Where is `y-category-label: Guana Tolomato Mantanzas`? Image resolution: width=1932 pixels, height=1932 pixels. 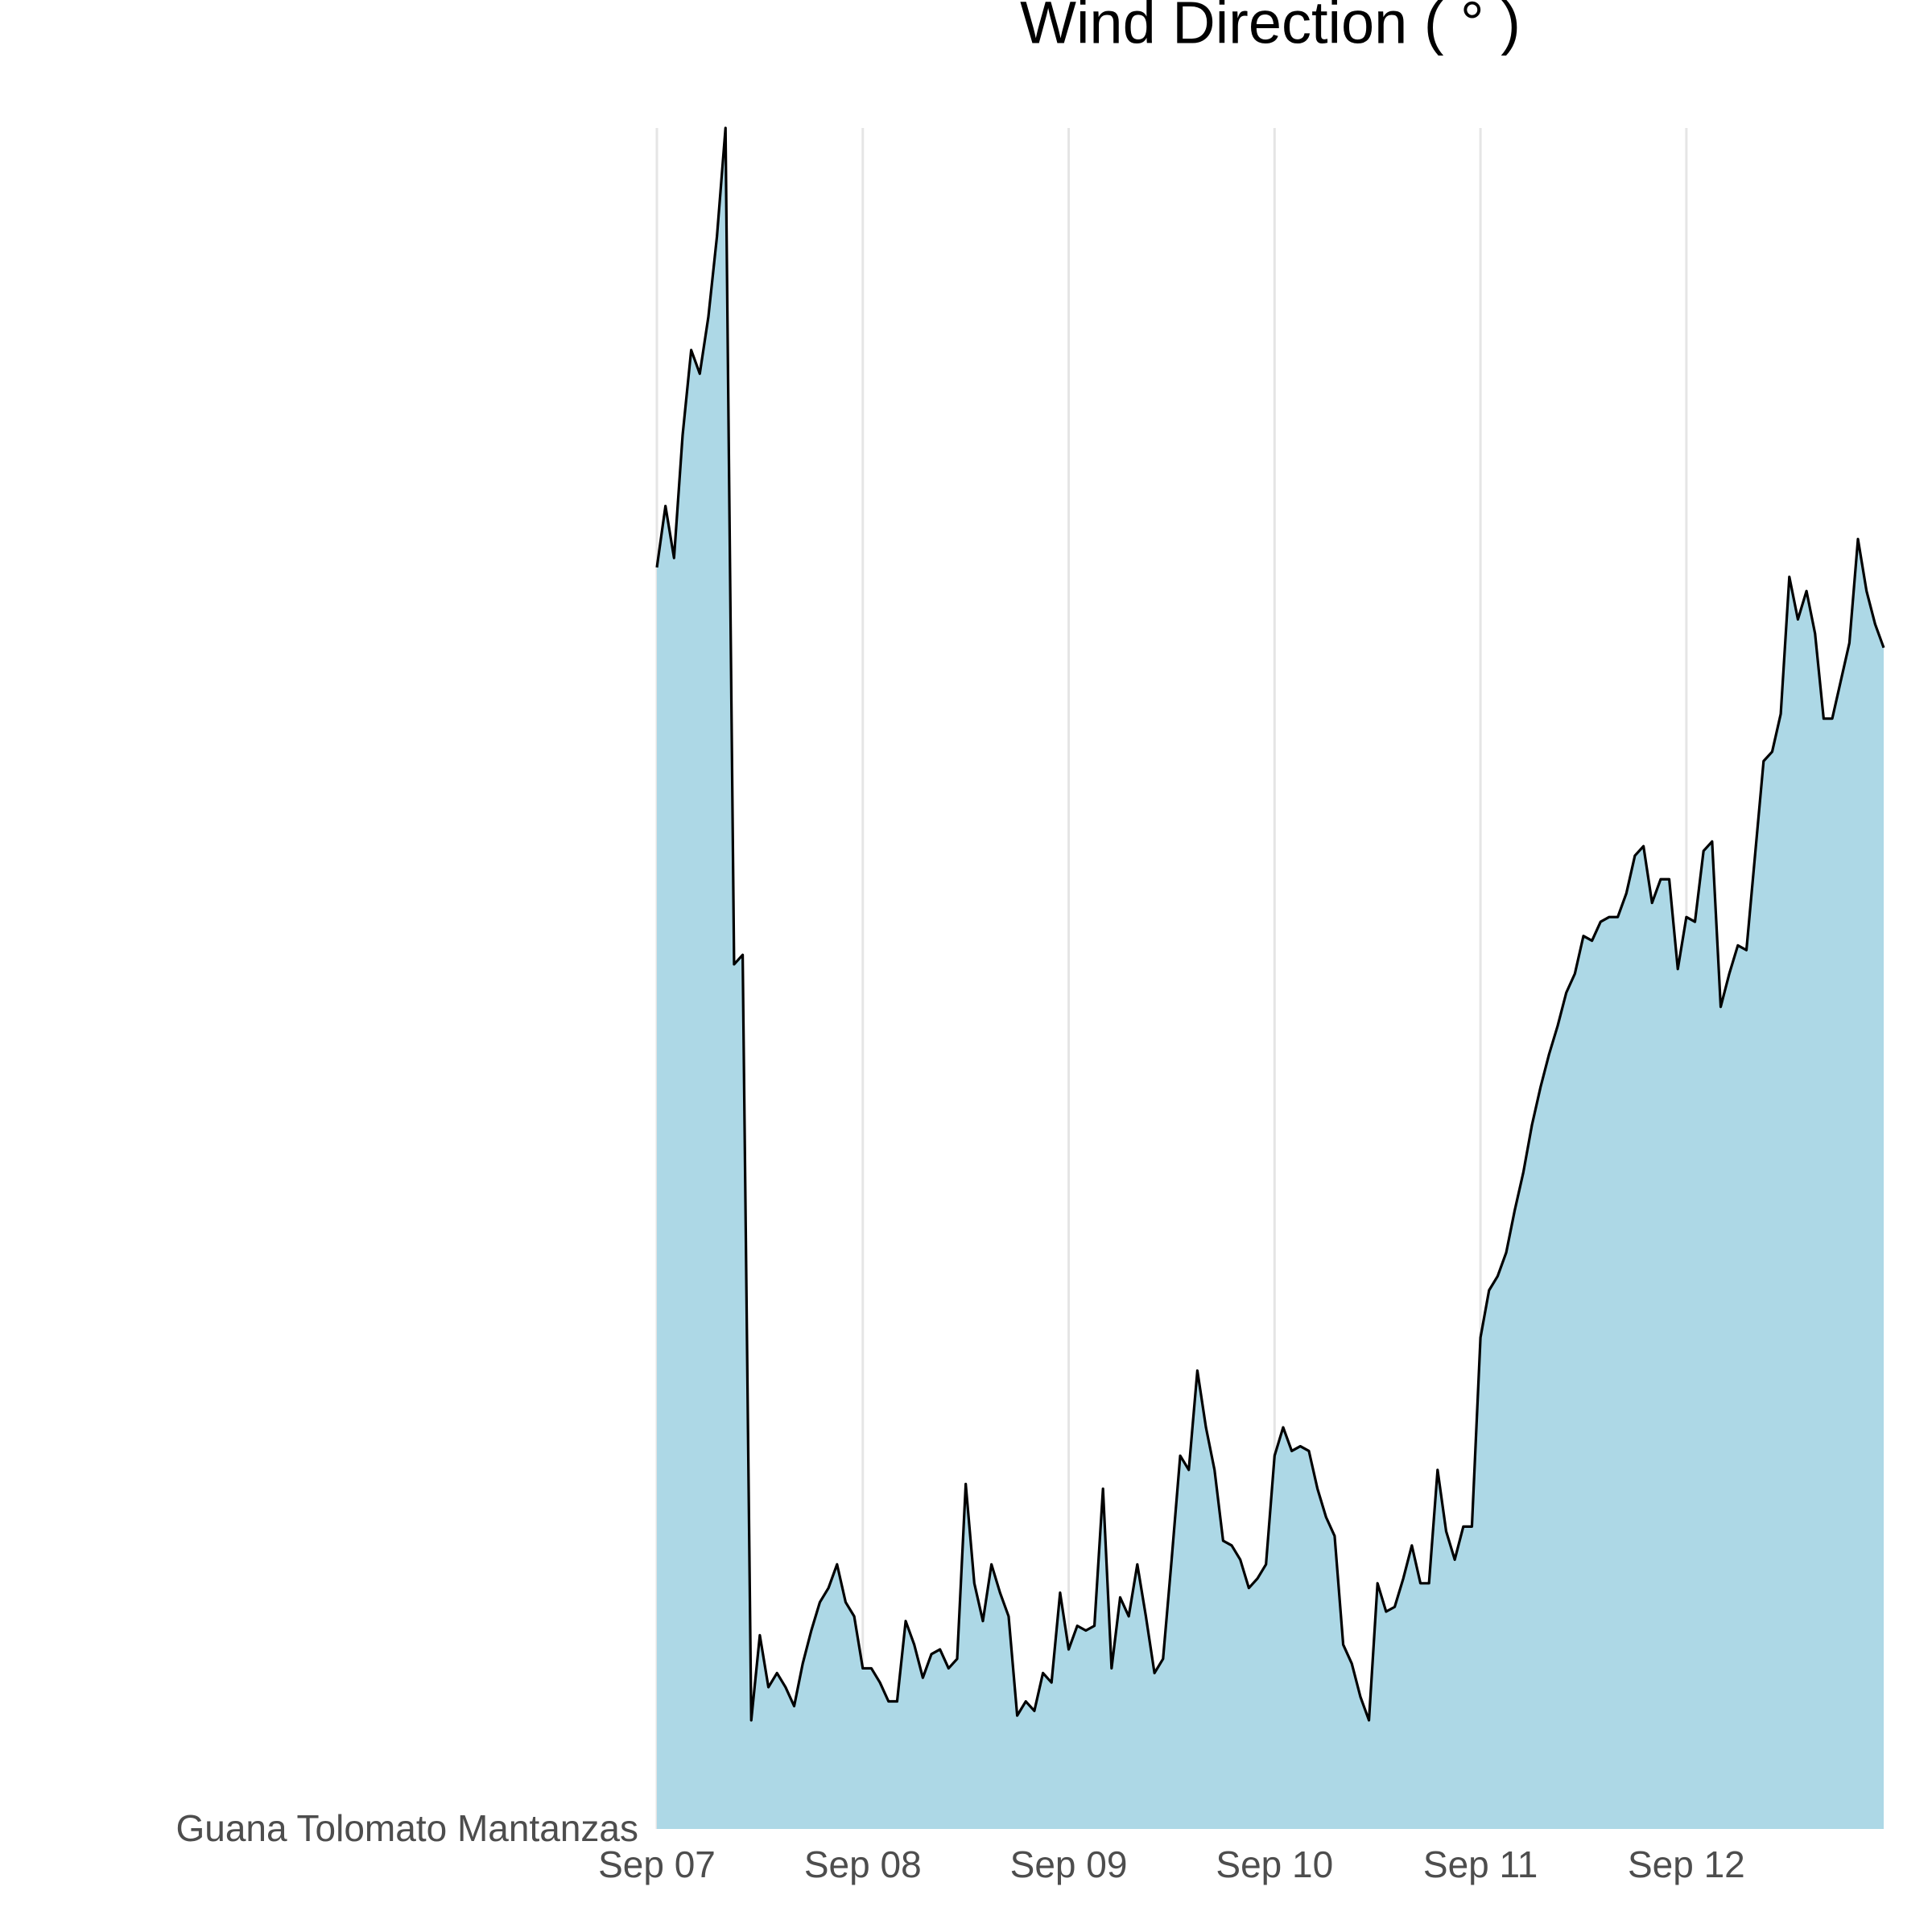 y-category-label: Guana Tolomato Mantanzas is located at coordinates (406, 1828).